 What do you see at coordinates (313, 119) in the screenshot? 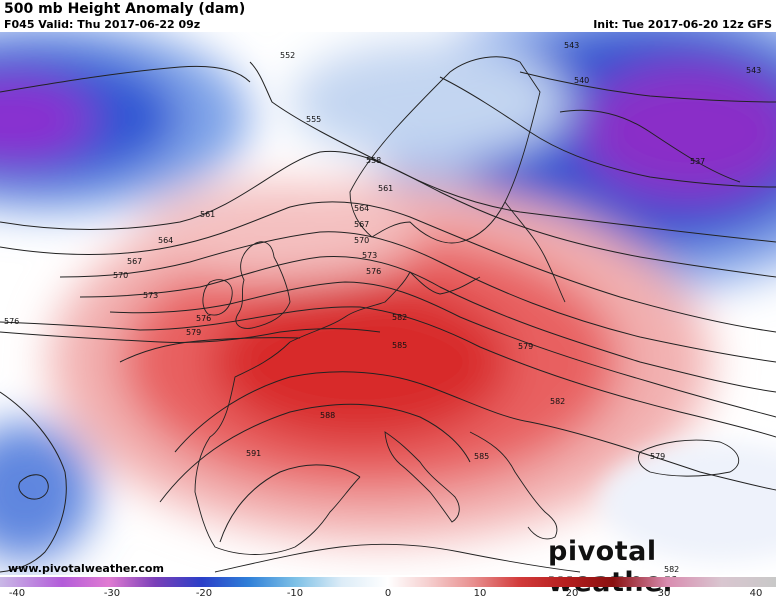
I see `contour-label: 555` at bounding box center [313, 119].